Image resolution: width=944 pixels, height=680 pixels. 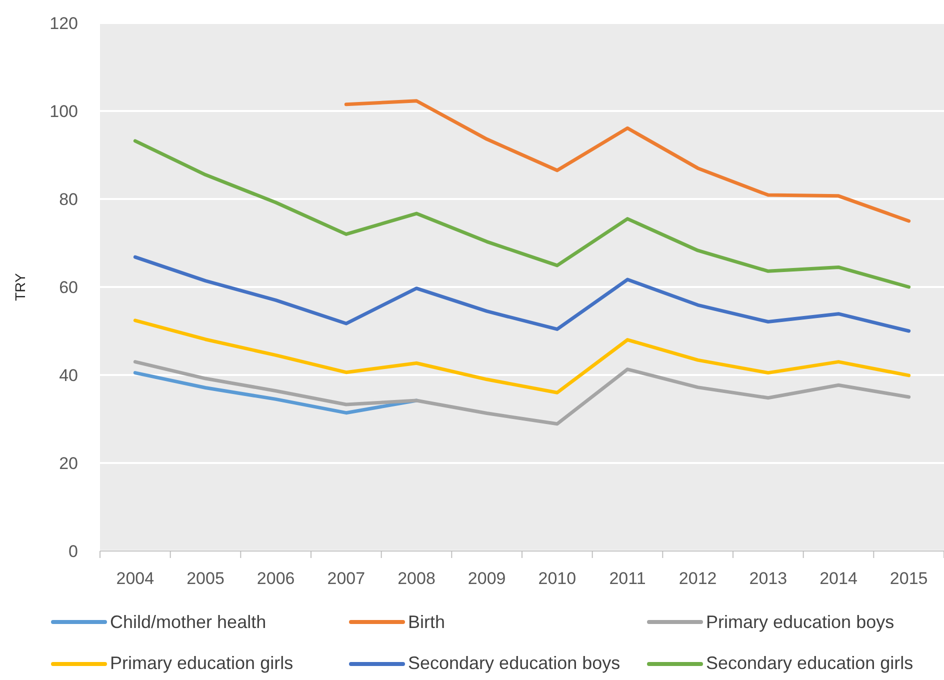 I want to click on y-tick-label: 20, so click(x=68, y=464).